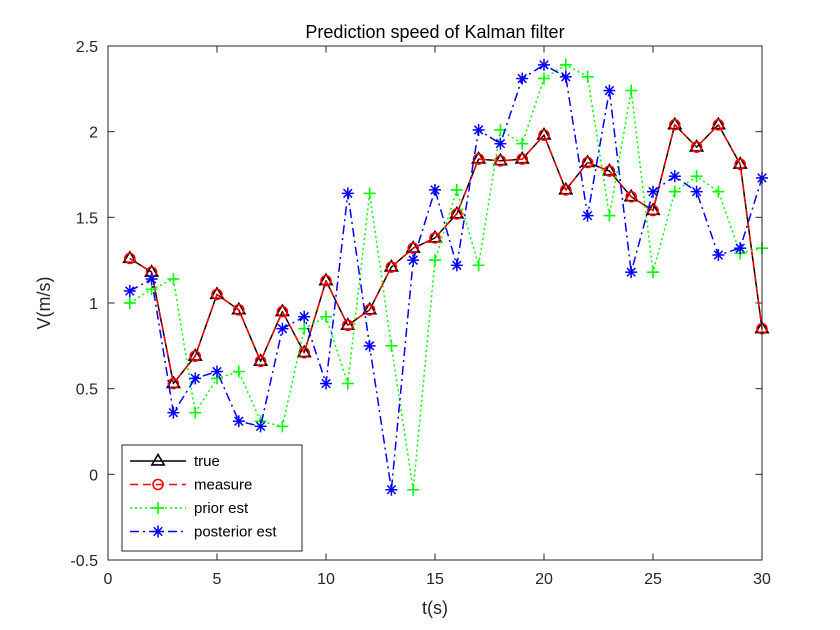 This screenshot has width=840, height=630. Describe the element at coordinates (223, 485) in the screenshot. I see `legend-label: measure` at that location.